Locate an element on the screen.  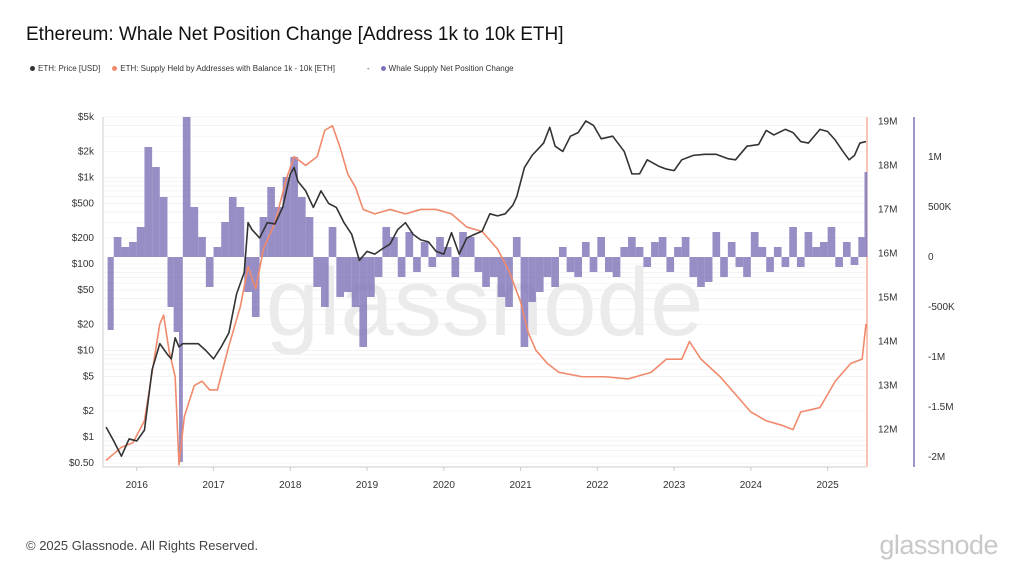
y-right-net-tick-label: 1M is located at coordinates (935, 157).